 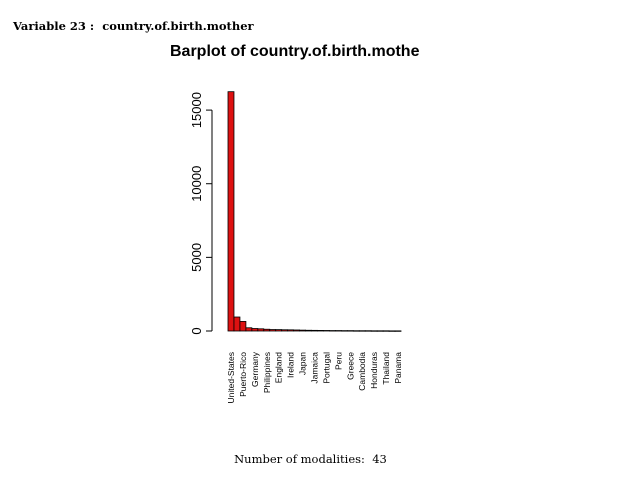 What do you see at coordinates (303, 363) in the screenshot?
I see `x-tick-label: Japan` at bounding box center [303, 363].